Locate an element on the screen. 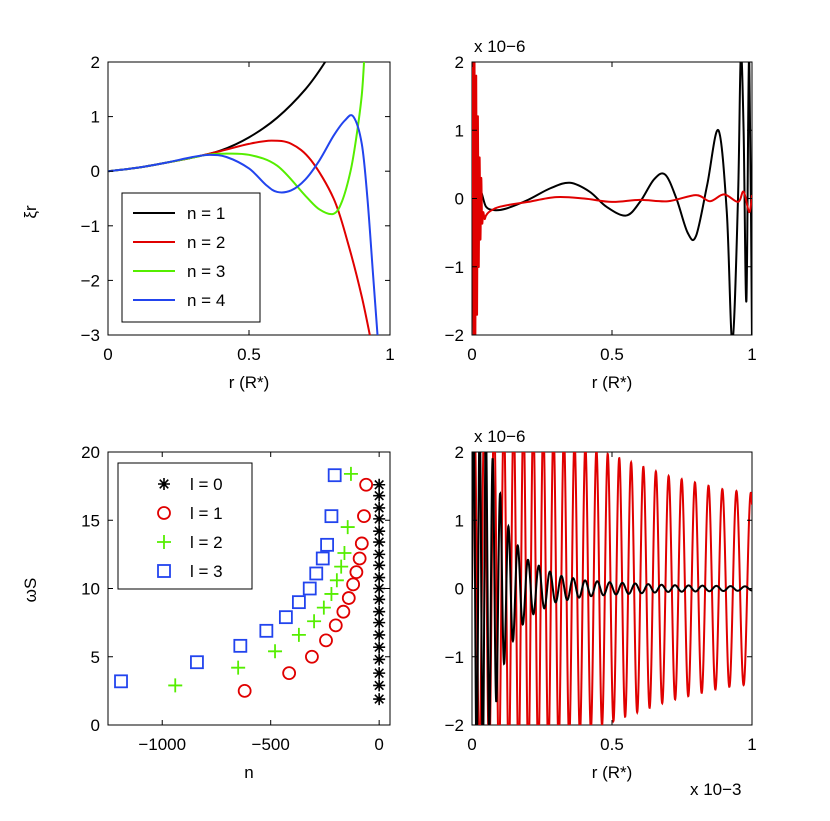 The width and height of the screenshot is (830, 821). axes-frame-top-right is located at coordinates (612, 198).